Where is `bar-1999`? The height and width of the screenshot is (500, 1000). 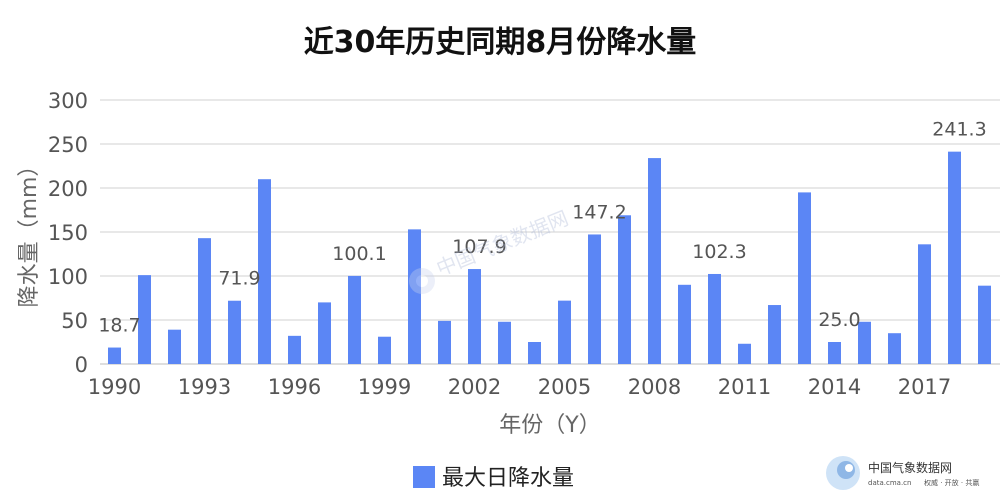
bar-1999 is located at coordinates (384, 350).